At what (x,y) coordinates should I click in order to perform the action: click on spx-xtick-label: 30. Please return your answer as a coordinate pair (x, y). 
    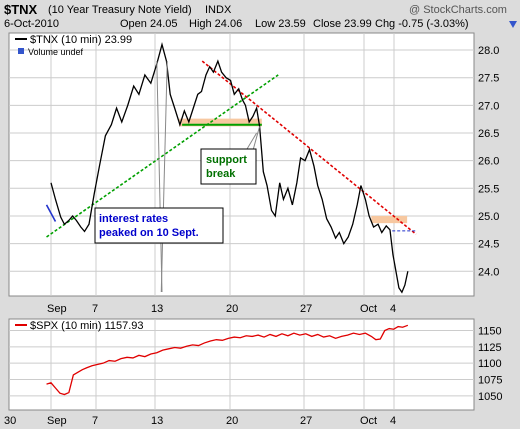
    Looking at the image, I should click on (10, 421).